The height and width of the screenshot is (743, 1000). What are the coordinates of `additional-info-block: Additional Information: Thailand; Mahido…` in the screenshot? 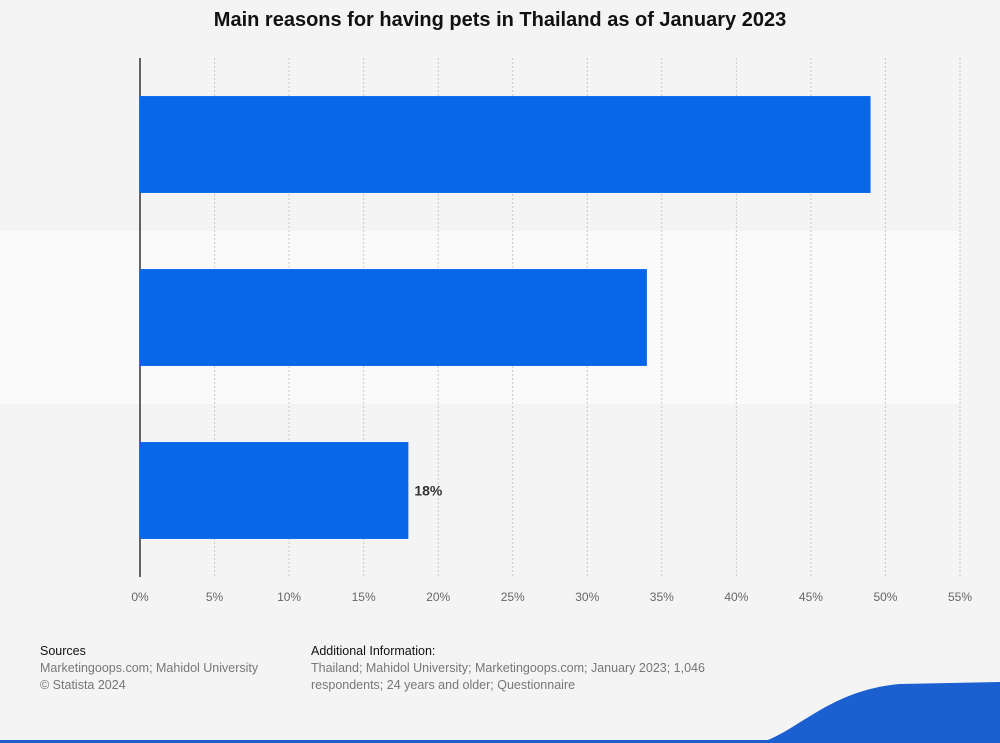 It's located at (508, 668).